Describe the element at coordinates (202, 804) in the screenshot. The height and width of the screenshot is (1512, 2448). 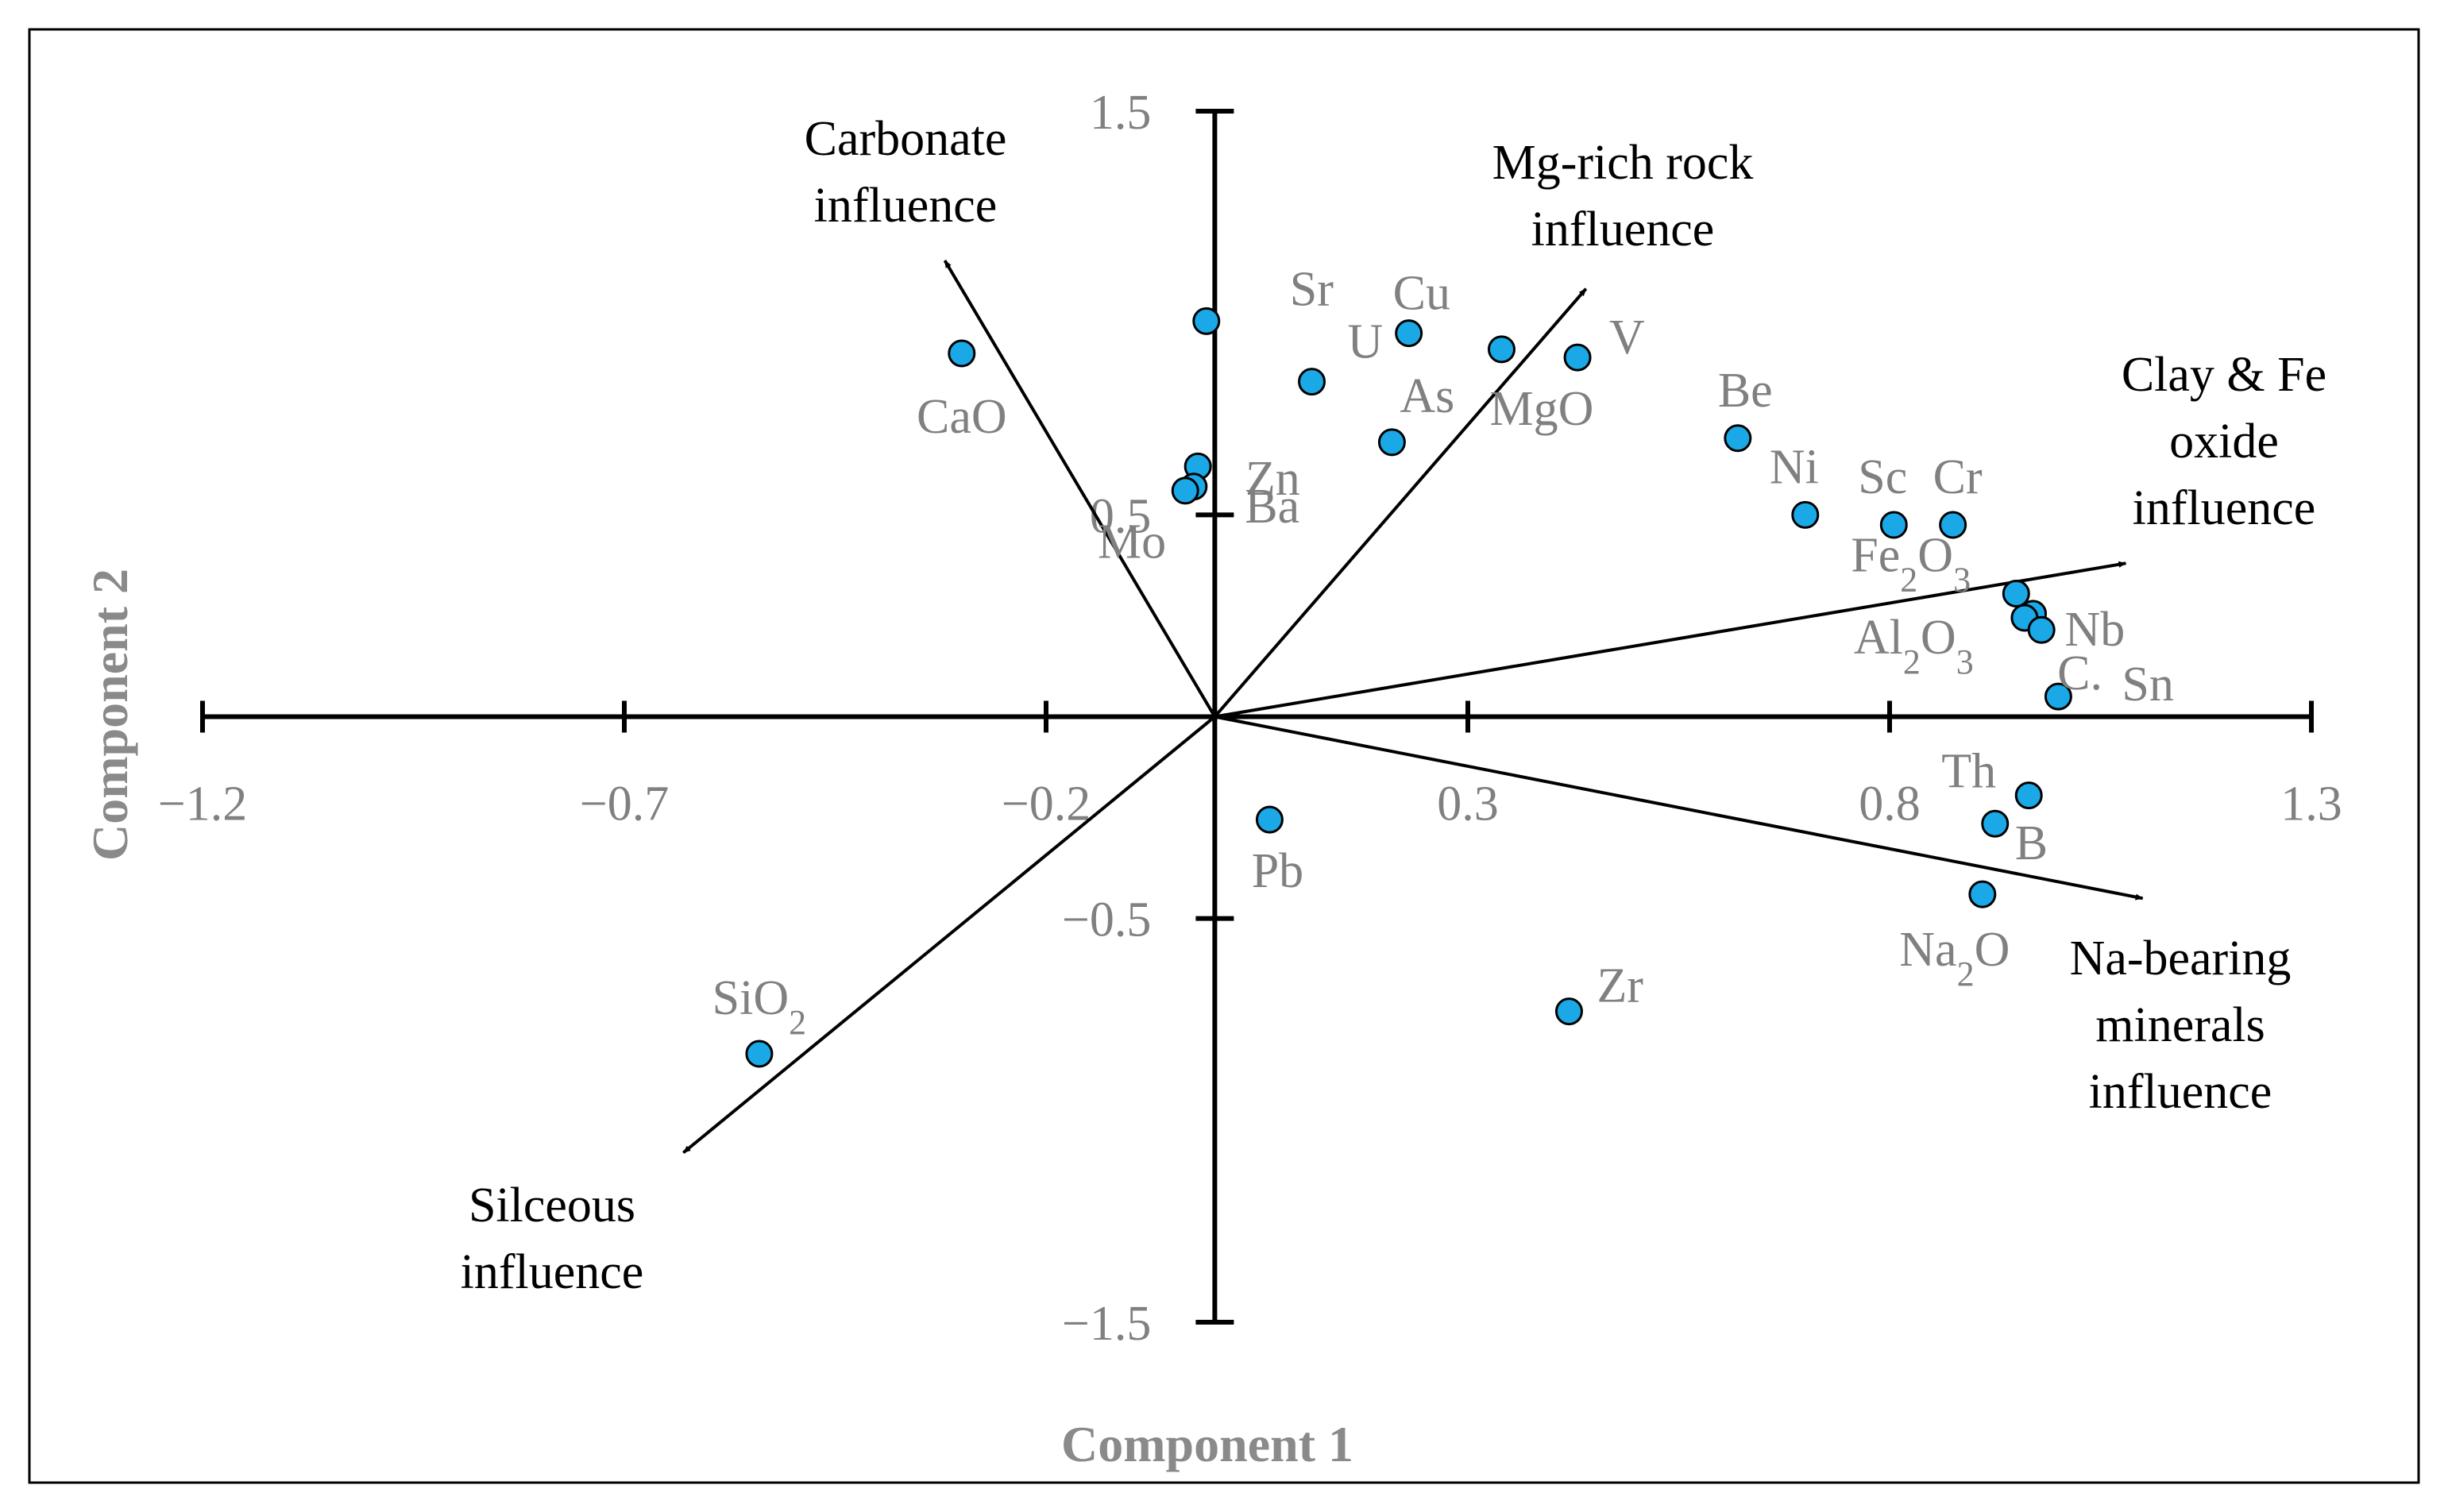
I see `x-tick-label: −1.2` at that location.